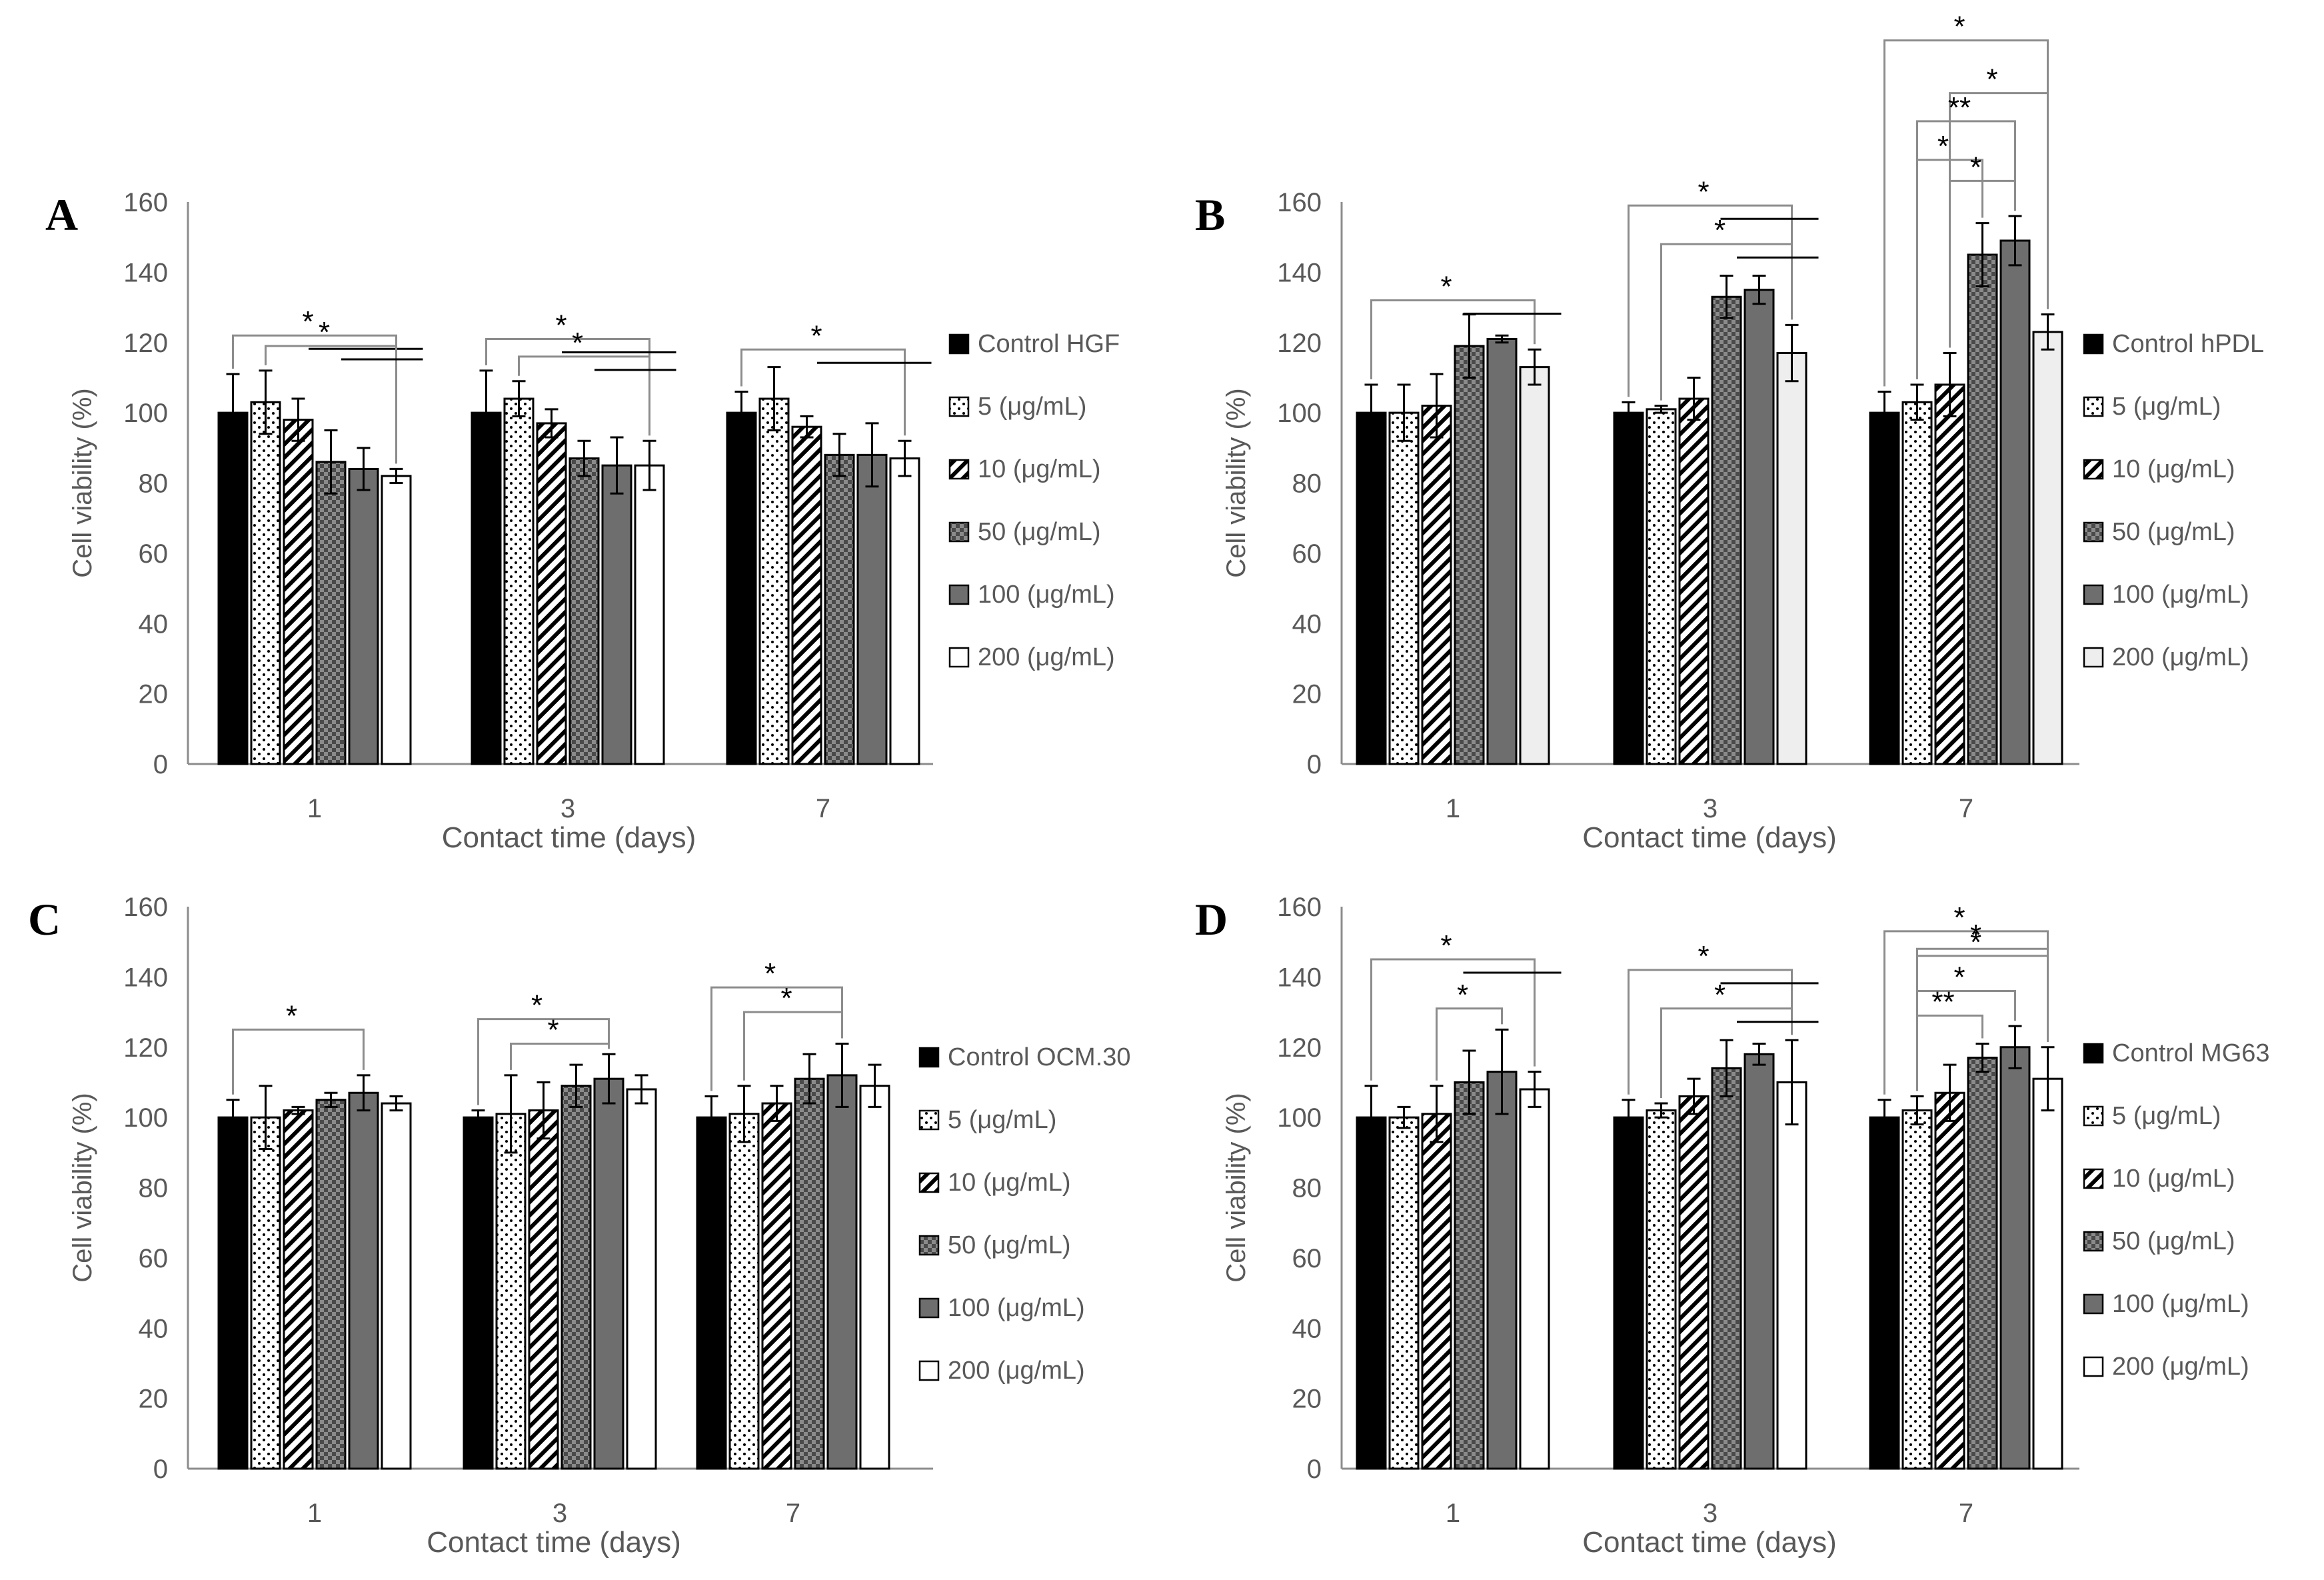 Image resolution: width=2324 pixels, height=1580 pixels. What do you see at coordinates (1966, 808) in the screenshot?
I see `x-tick-label: 7` at bounding box center [1966, 808].